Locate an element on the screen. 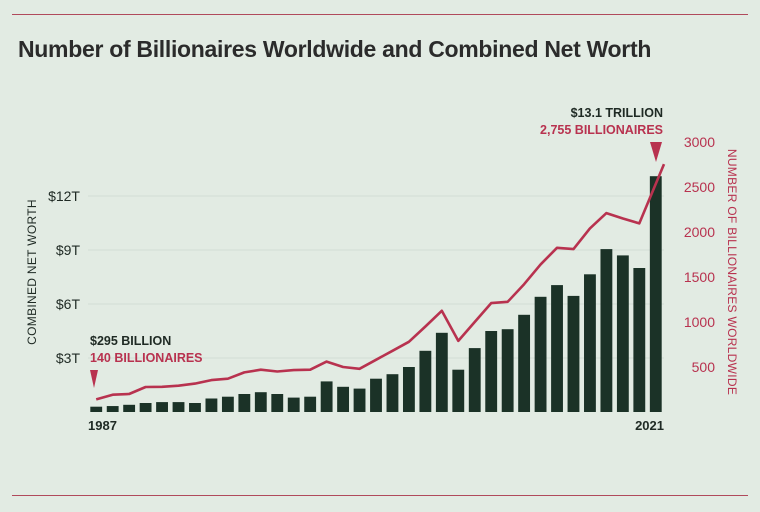  right-axis-ticks: 500 1000 1500 2000 2500 3000 is located at coordinates (699, 254).